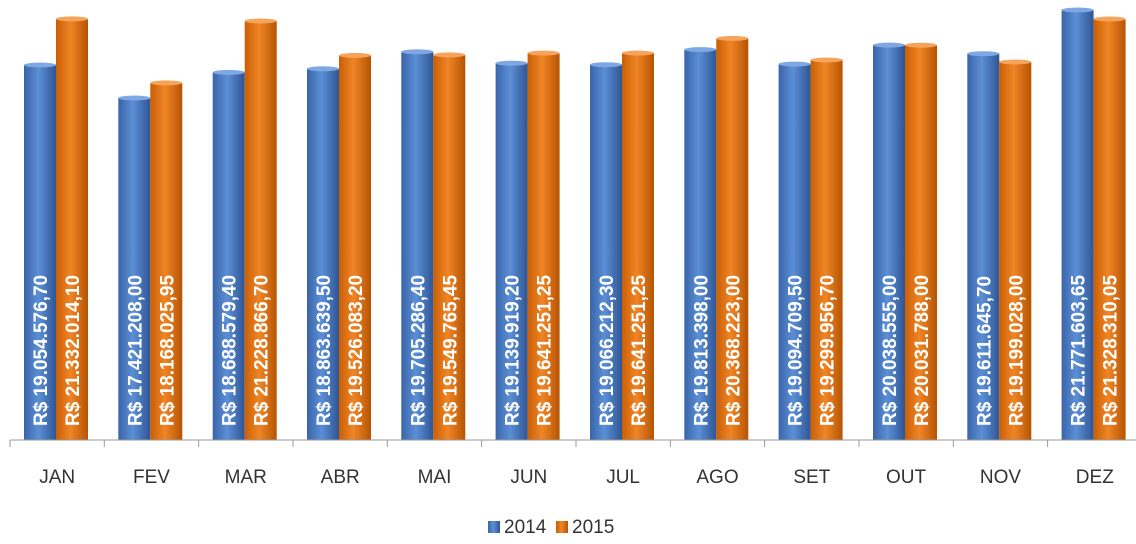 Image resolution: width=1136 pixels, height=544 pixels. Describe the element at coordinates (1111, 350) in the screenshot. I see `bar-data-label: R$ 21.328.310,05` at that location.